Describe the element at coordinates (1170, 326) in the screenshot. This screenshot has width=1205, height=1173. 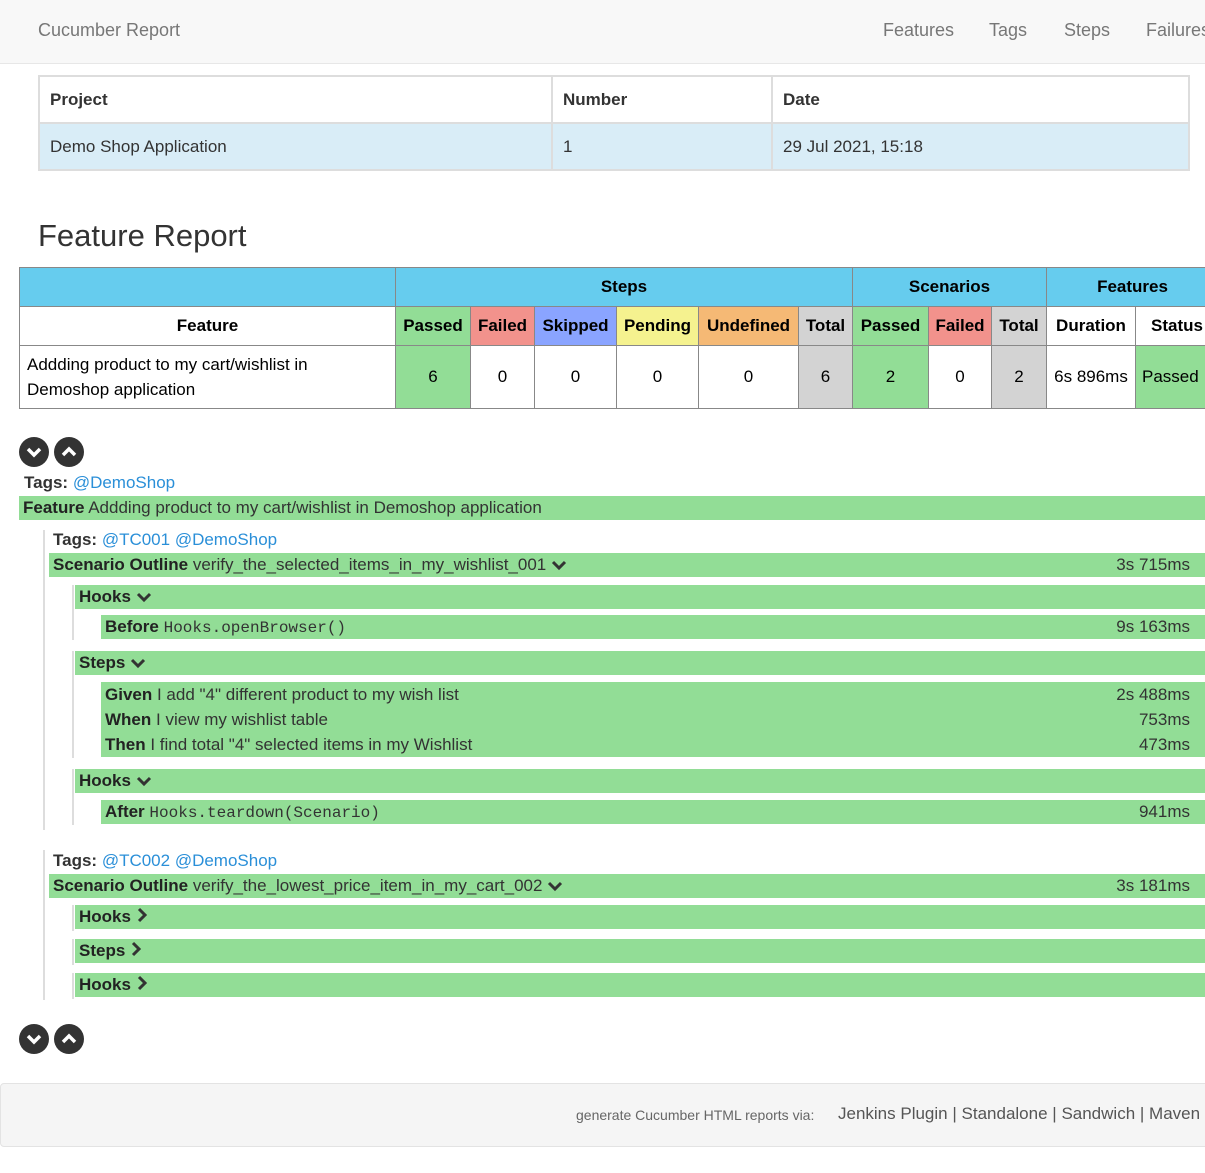
I see `status-header: Status` at that location.